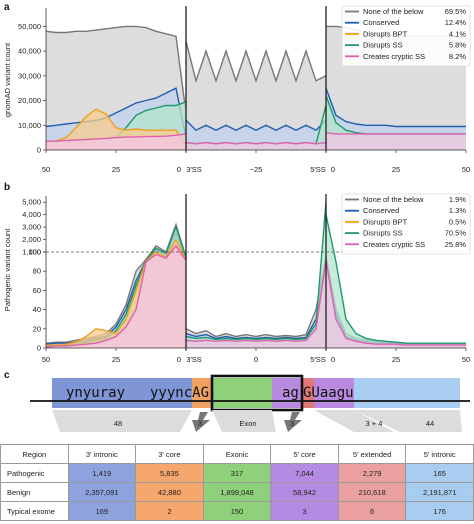  Describe the element at coordinates (95, 393) in the screenshot. I see `seq-left: ynyuray` at that location.